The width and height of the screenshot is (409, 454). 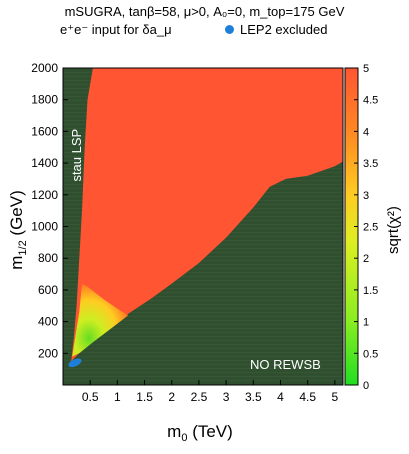 What do you see at coordinates (280, 397) in the screenshot?
I see `x-tick-label: 4` at bounding box center [280, 397].